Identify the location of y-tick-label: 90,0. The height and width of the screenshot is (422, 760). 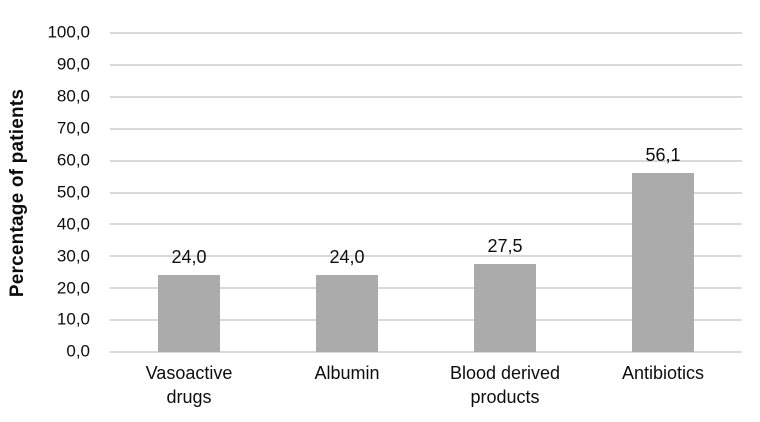
(73, 64).